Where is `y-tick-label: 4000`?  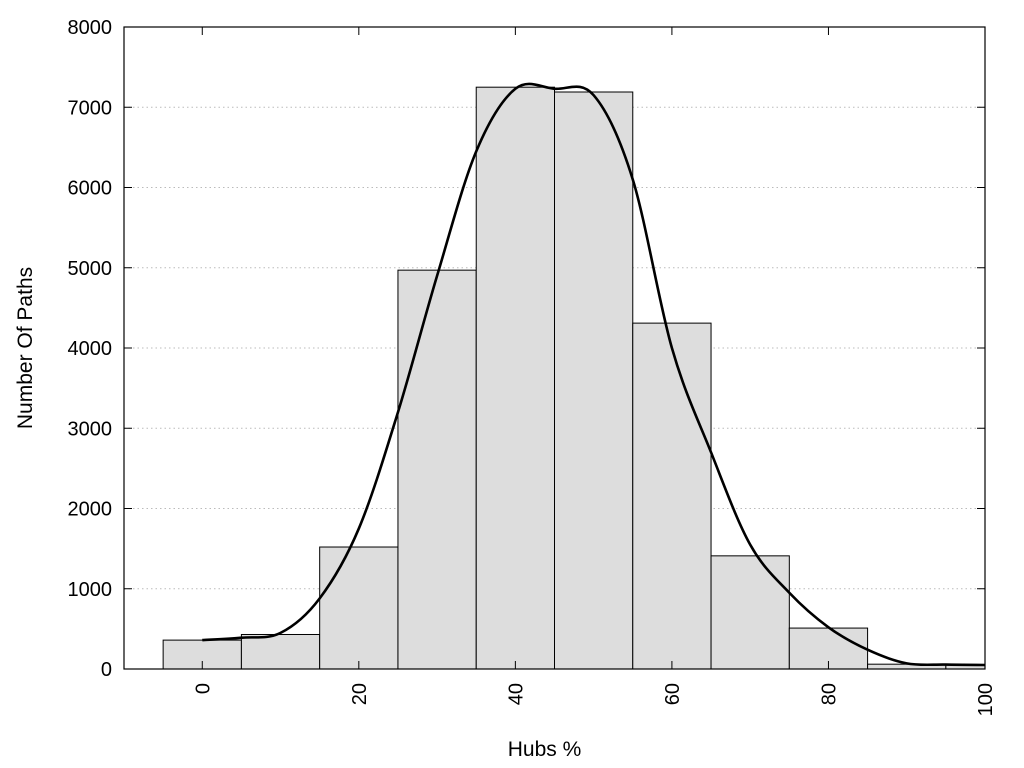
y-tick-label: 4000 is located at coordinates (90, 349).